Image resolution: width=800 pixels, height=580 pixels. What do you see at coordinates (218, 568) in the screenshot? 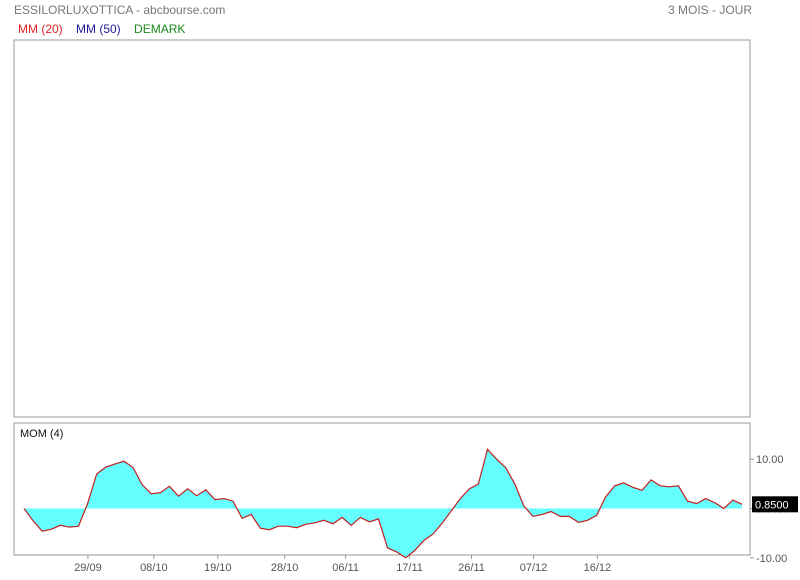
I see `x-tick-label: 19/10` at bounding box center [218, 568].